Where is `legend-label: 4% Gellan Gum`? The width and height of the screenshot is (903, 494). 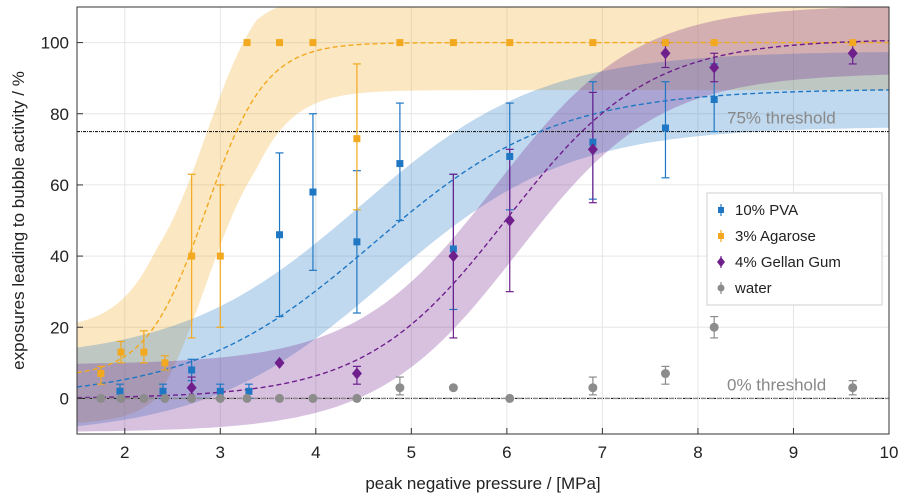
legend-label: 4% Gellan Gum is located at coordinates (788, 262).